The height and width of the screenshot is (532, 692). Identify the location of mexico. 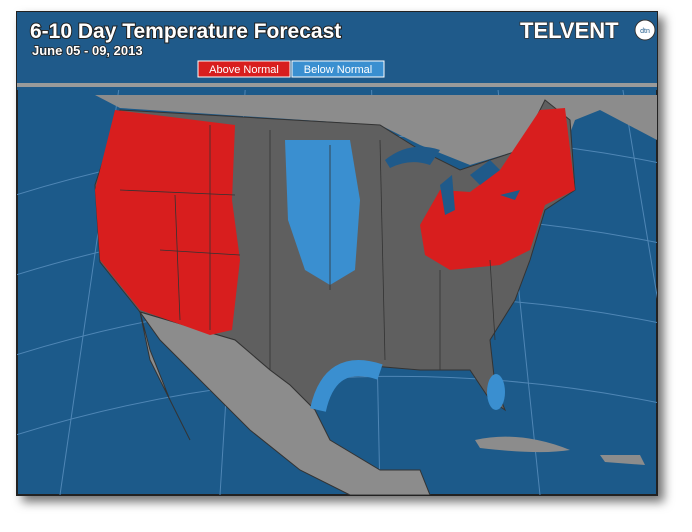
(284, 403).